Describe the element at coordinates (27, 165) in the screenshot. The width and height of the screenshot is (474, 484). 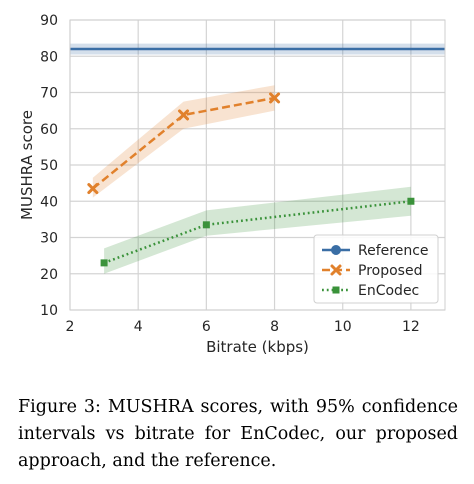
I see `y-axis-label: MUSHRA score` at that location.